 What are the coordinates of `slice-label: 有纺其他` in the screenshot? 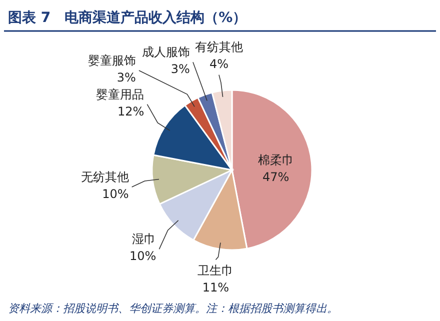 It's located at (218, 47).